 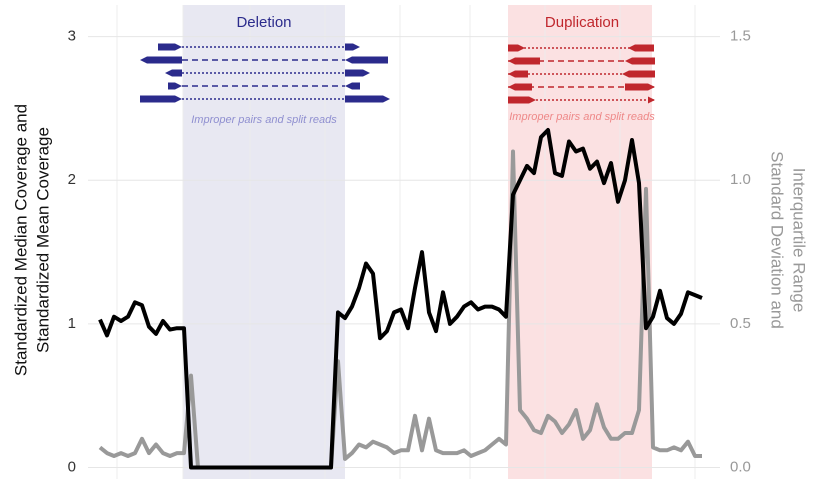 I want to click on y2-axis-label: Interquartile Range, so click(x=799, y=240).